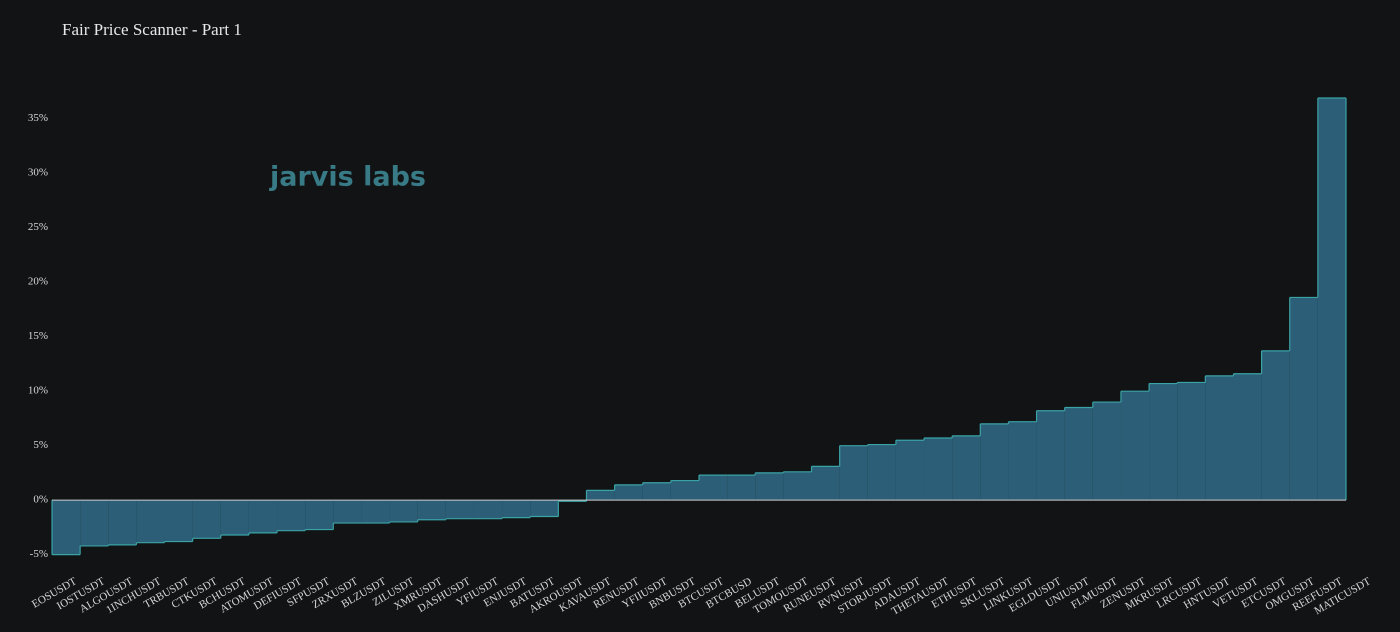 This screenshot has height=632, width=1400. Describe the element at coordinates (38, 282) in the screenshot. I see `y-tick-label: 20%` at that location.